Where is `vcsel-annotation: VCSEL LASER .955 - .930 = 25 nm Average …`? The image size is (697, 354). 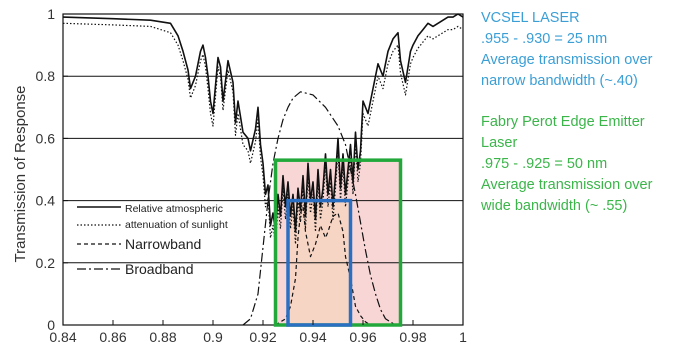 vcsel-annotation: VCSEL LASER .955 - .930 = 25 nm Average … is located at coordinates (588, 50).